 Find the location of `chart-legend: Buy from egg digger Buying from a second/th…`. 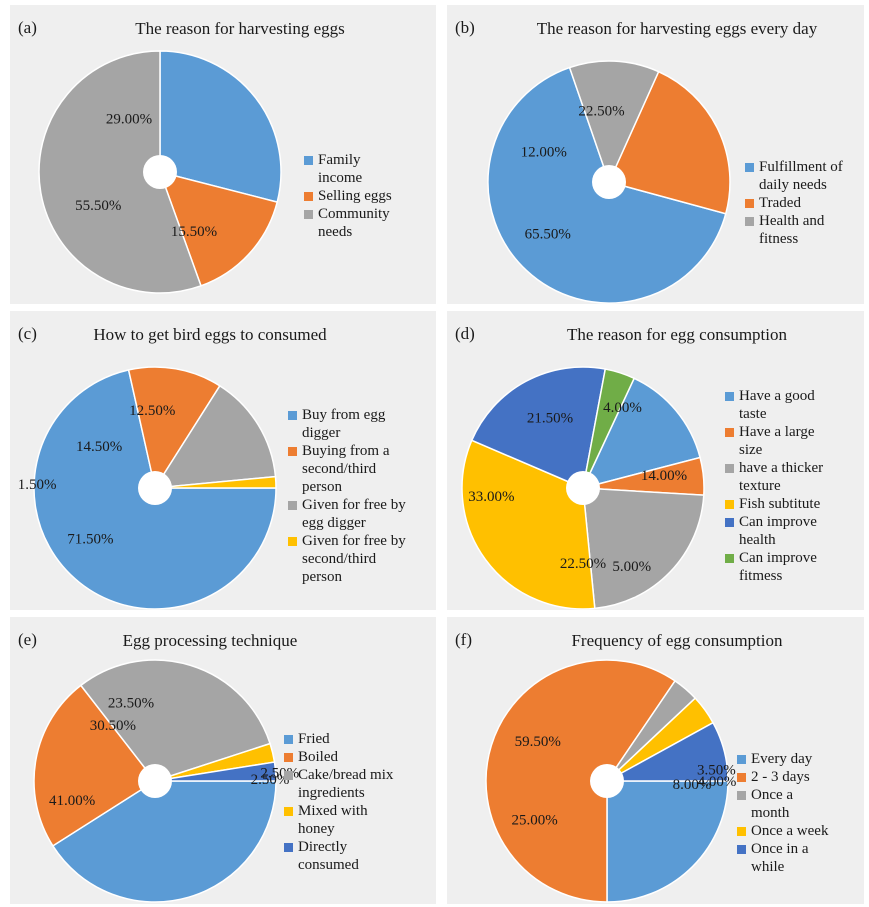

chart-legend: Buy from egg digger Buying from a second/th… is located at coordinates (347, 496).